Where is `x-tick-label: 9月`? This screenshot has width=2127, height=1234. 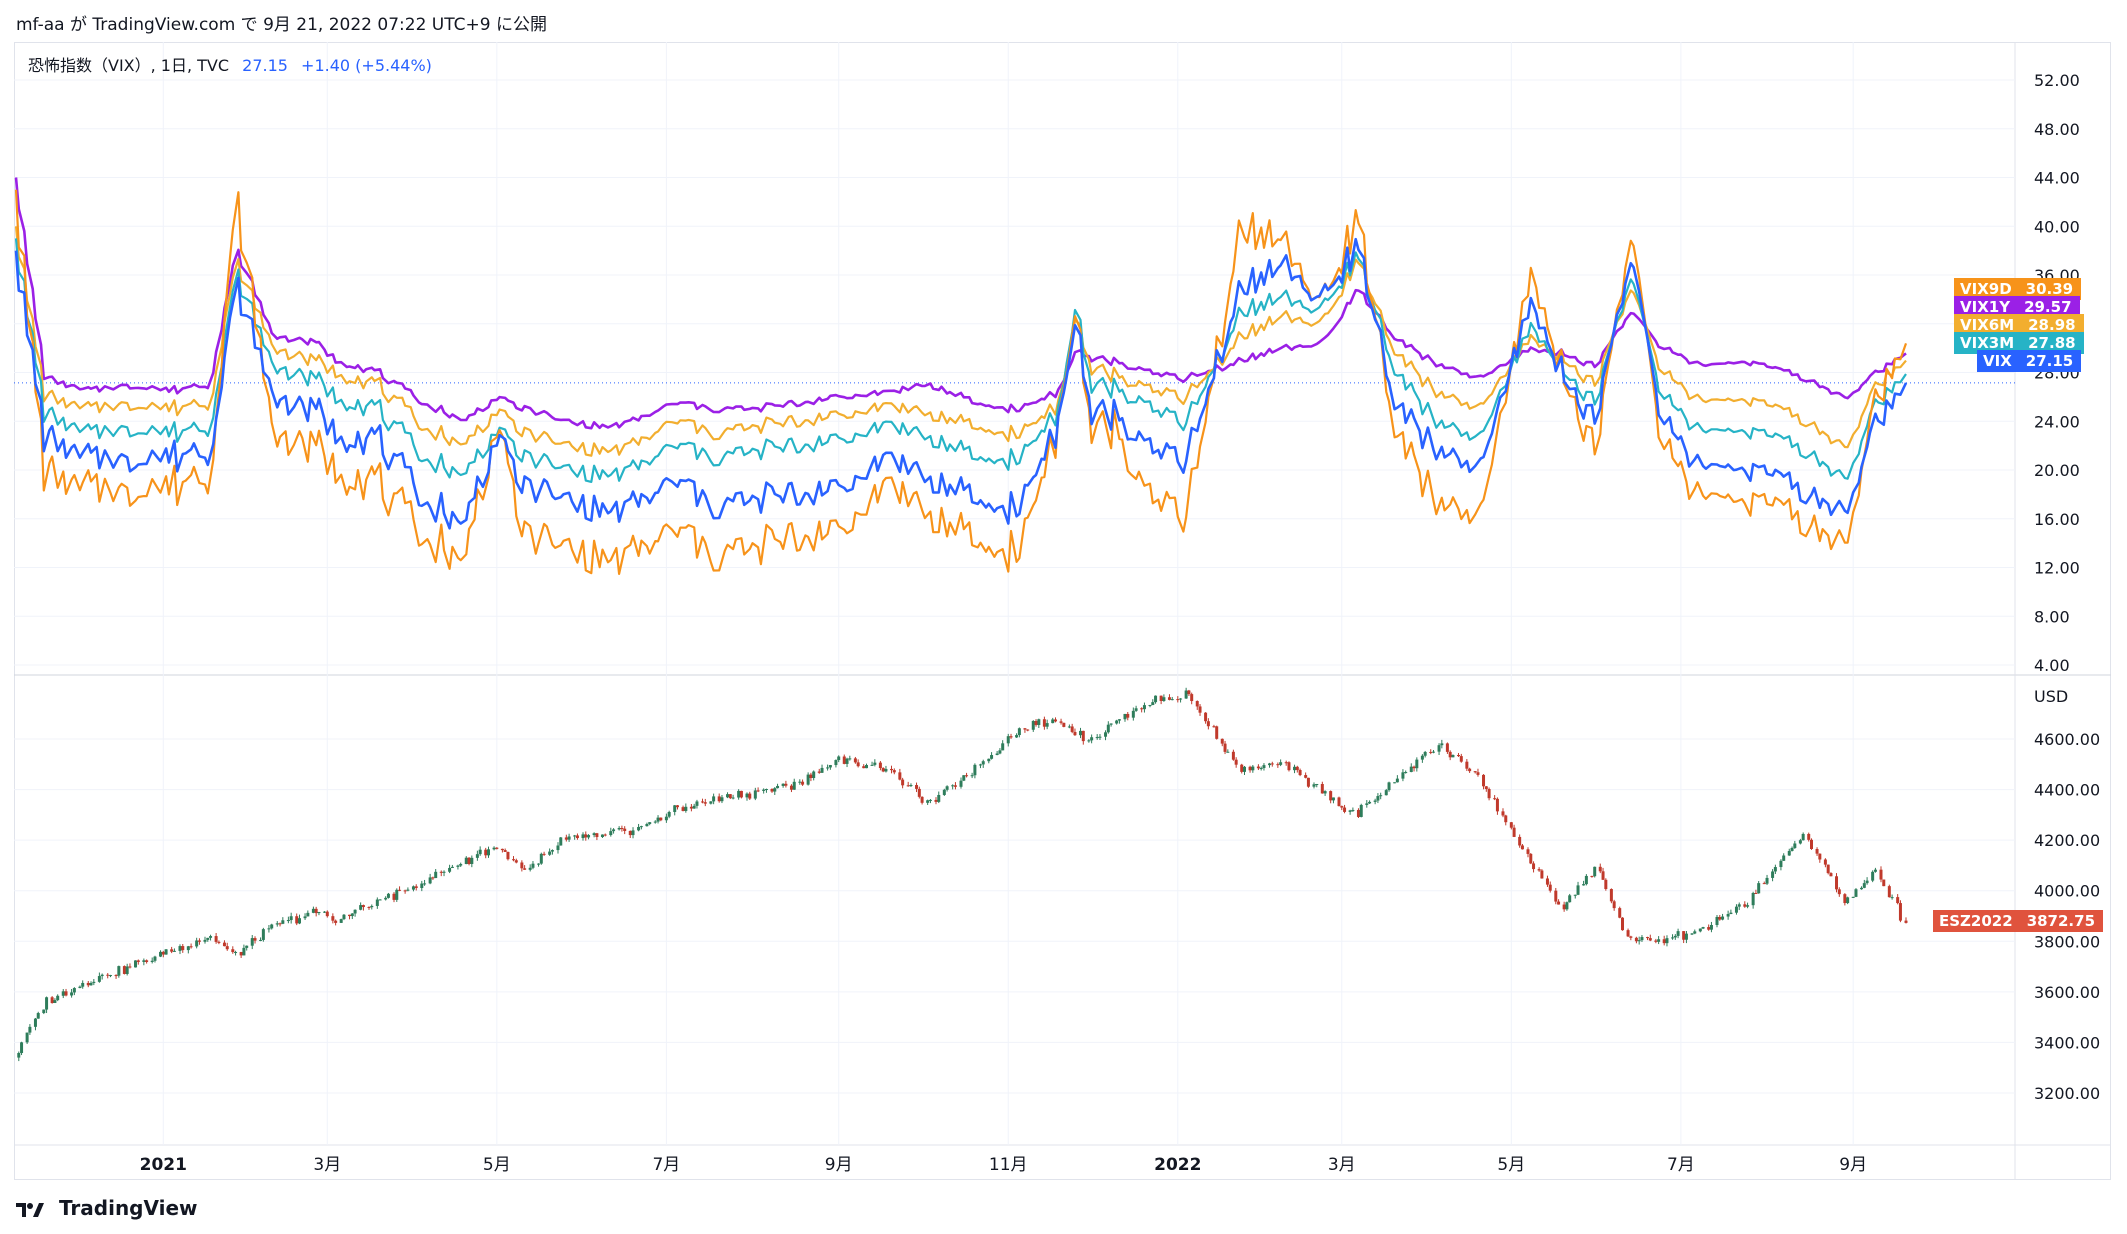
x-tick-label: 9月 is located at coordinates (1853, 1165).